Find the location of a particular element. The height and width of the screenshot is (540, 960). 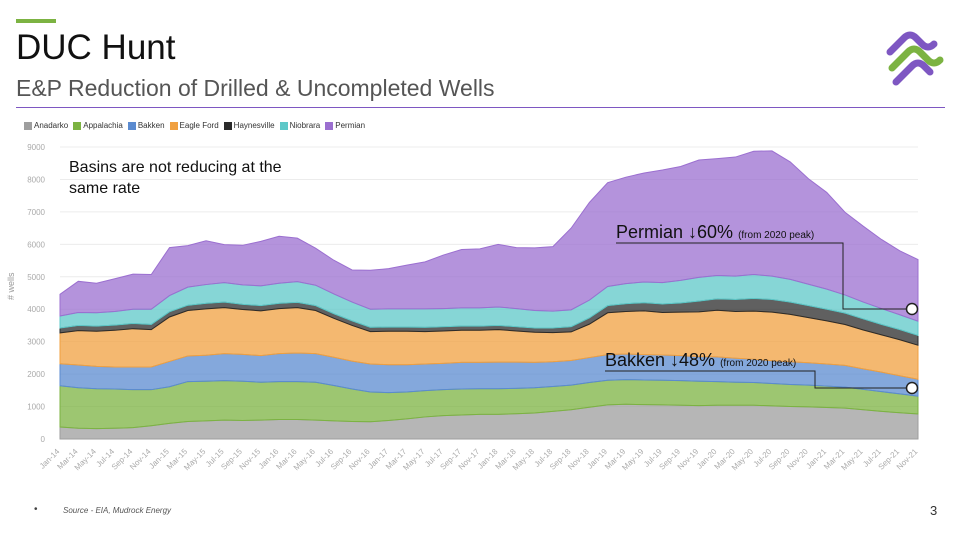

source-note: Source - EIA, Mudrock Energy is located at coordinates (117, 510).